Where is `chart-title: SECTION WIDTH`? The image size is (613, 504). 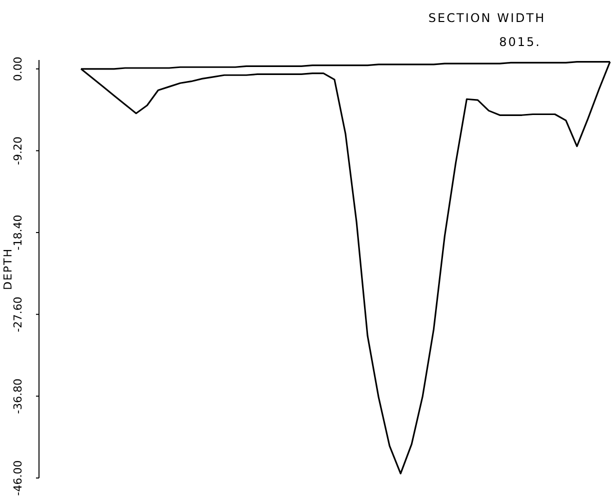 chart-title: SECTION WIDTH is located at coordinates (487, 18).